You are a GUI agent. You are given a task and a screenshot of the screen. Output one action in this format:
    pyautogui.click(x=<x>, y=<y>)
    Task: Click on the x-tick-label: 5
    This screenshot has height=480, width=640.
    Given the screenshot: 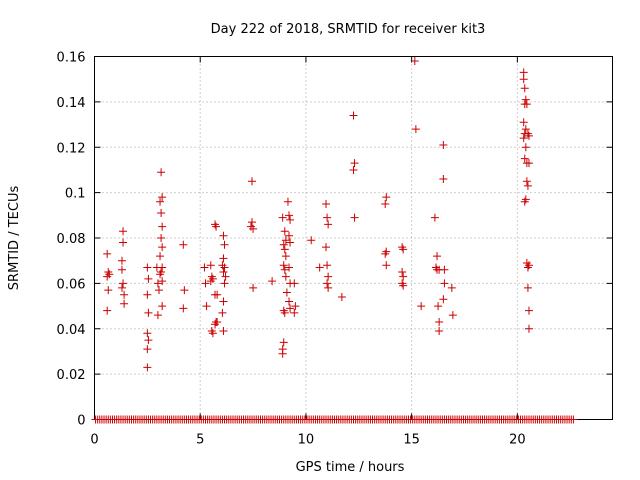 What is the action you would take?
    pyautogui.click(x=200, y=440)
    